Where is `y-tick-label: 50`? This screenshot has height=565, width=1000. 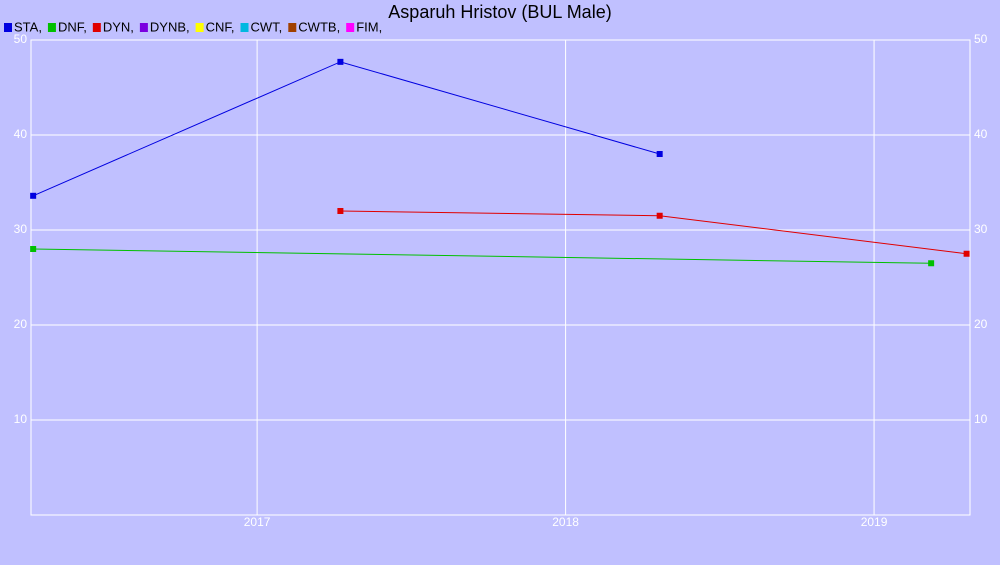
y-tick-label: 50 is located at coordinates (21, 39).